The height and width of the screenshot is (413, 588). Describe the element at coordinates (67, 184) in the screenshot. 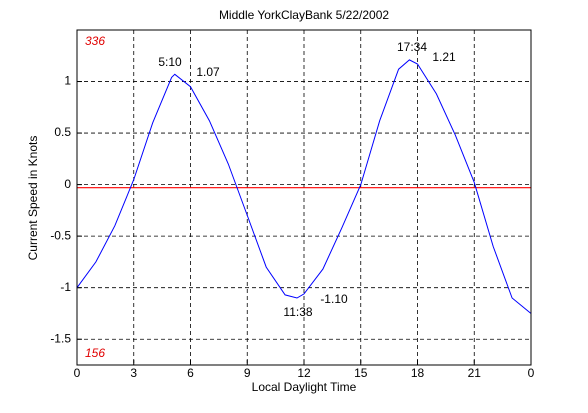

I see `y-tick-label: 0` at that location.